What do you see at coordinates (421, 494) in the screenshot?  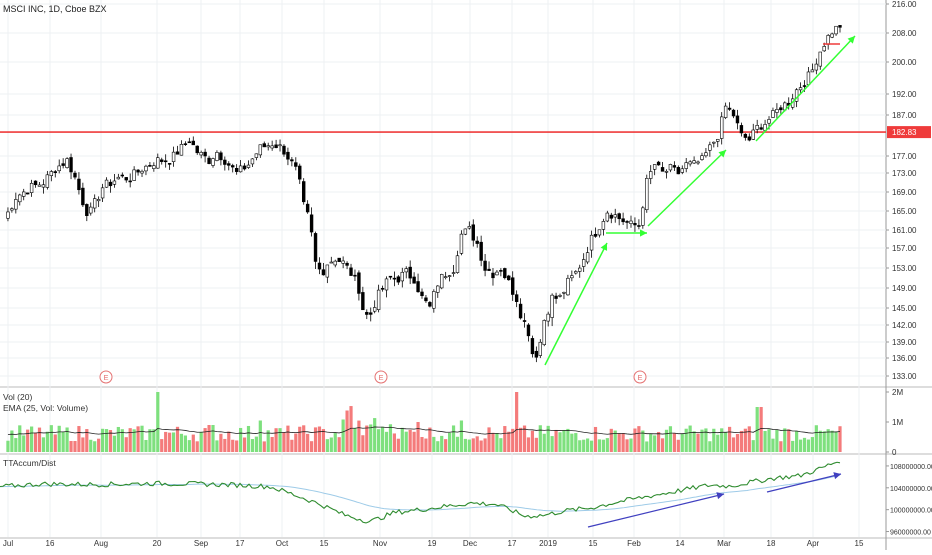 I see `accum-dist-panel` at bounding box center [421, 494].